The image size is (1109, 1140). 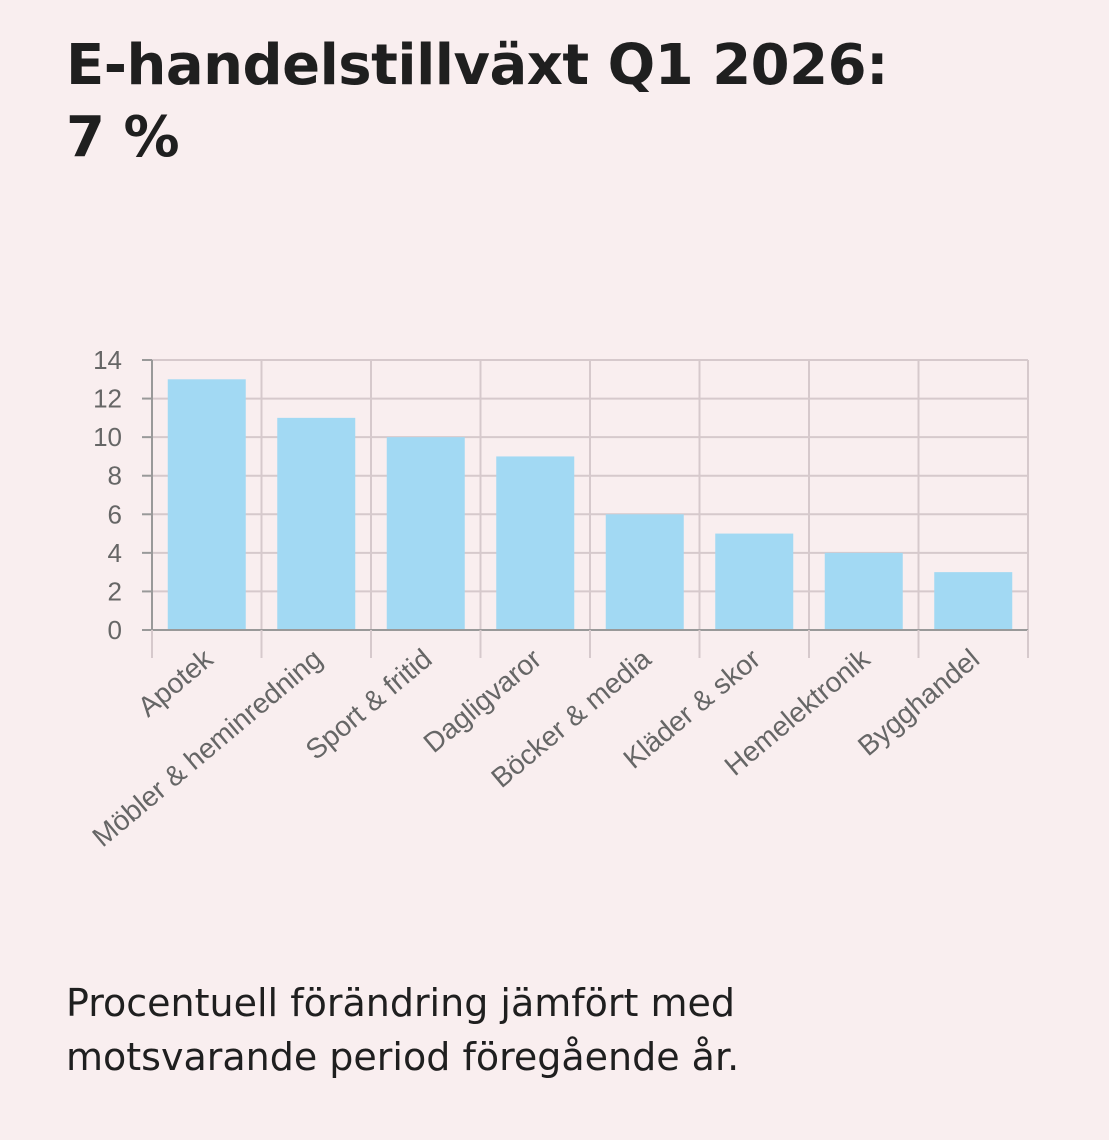 I want to click on chart-title-line-1: E-handelstillväxt Q1 2026:, so click(x=477, y=65).